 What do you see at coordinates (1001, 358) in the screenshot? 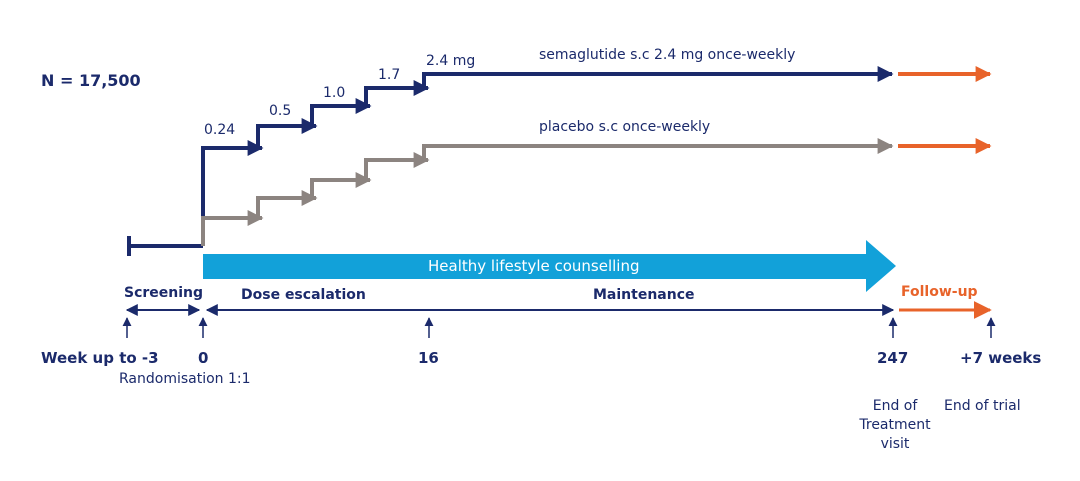
I see `timepoint-followup-end: +7 weeks` at bounding box center [1001, 358].